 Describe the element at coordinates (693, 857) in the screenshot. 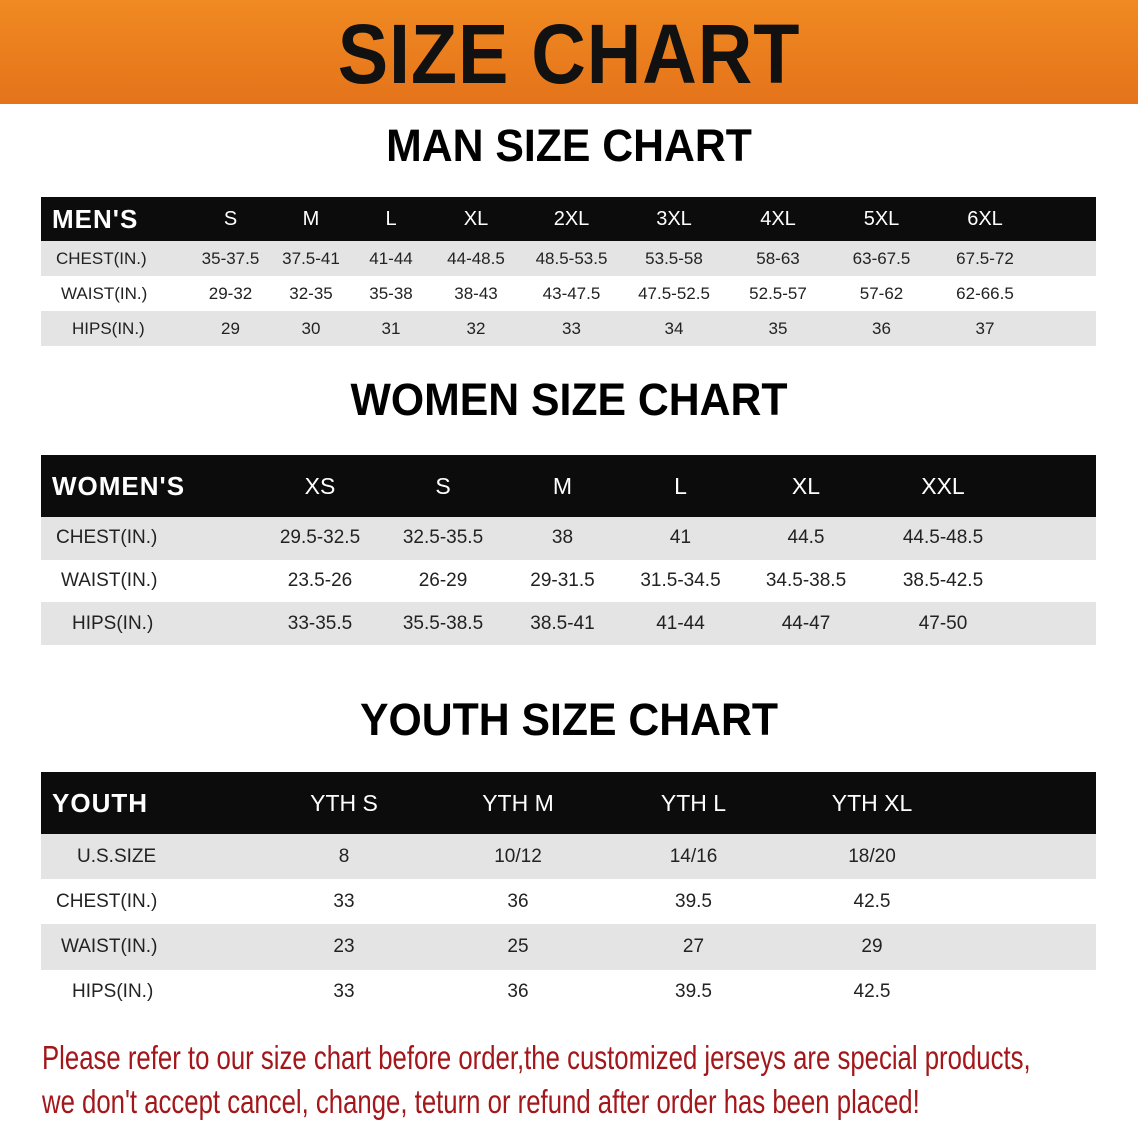

I see `measurement-value: 14/16` at that location.